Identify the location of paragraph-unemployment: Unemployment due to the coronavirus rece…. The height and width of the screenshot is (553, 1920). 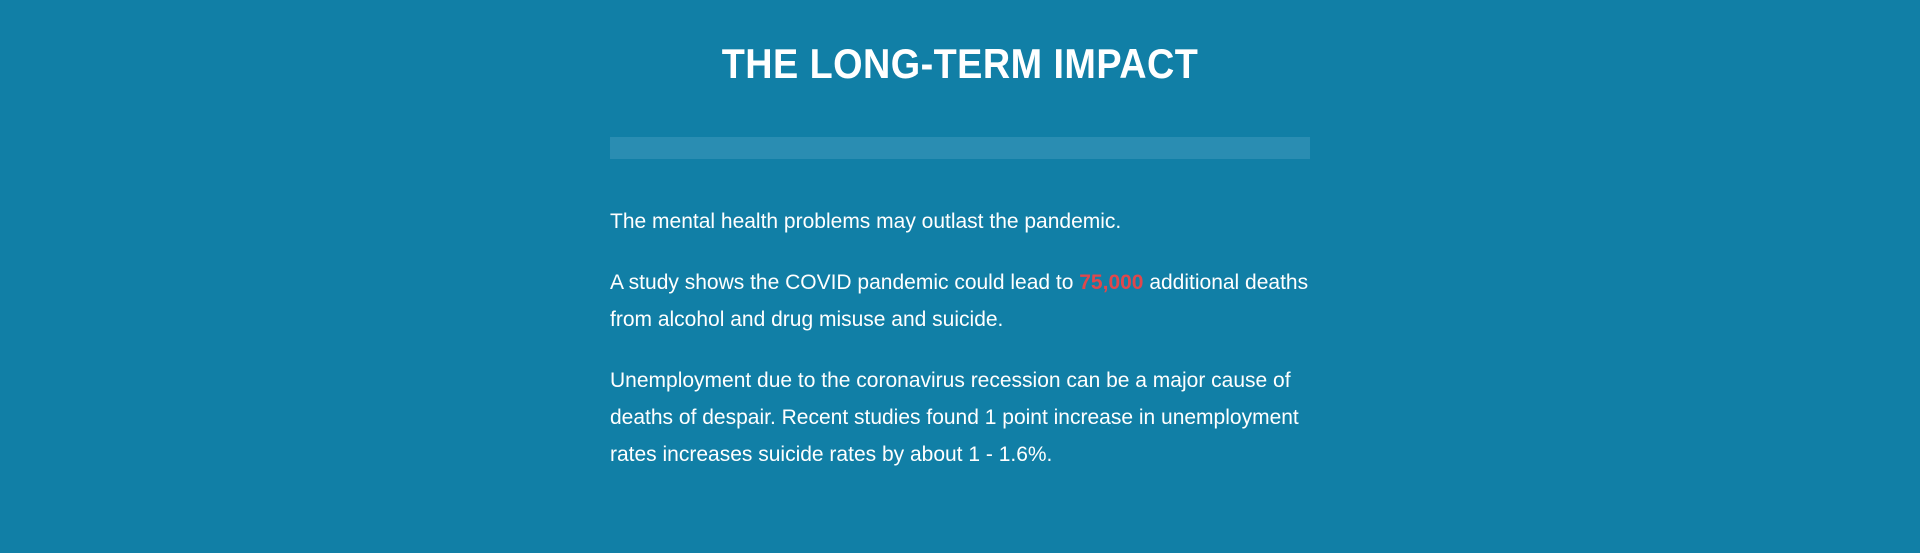
(954, 417).